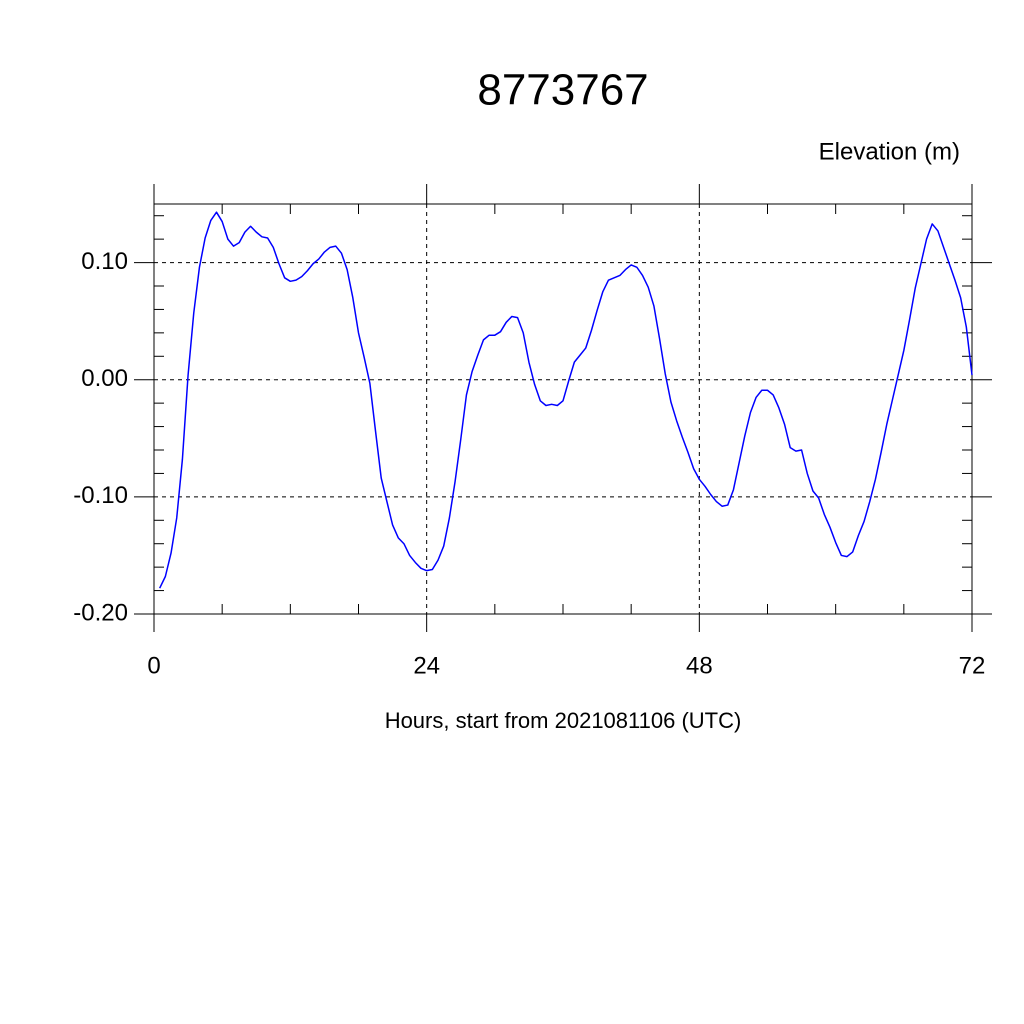 The height and width of the screenshot is (1024, 1024). What do you see at coordinates (699, 665) in the screenshot?
I see `x-tick-label: 48` at bounding box center [699, 665].